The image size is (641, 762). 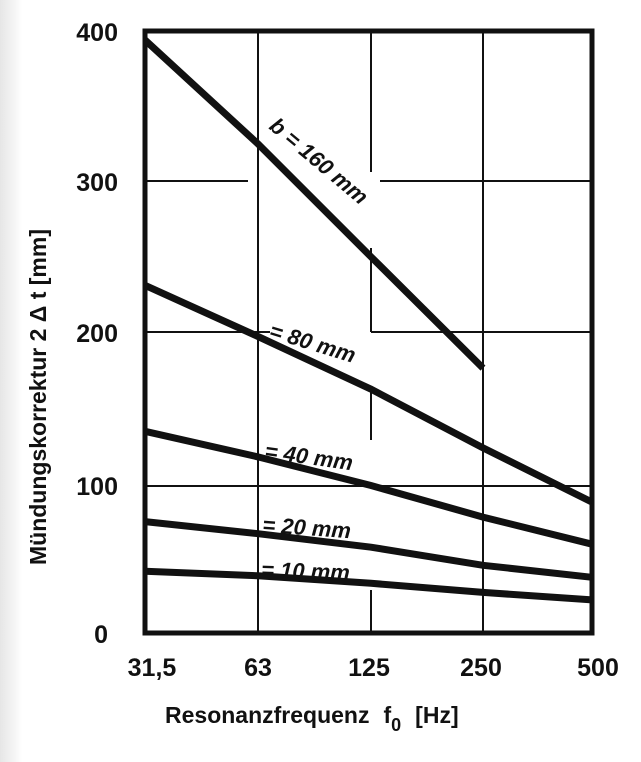 What do you see at coordinates (368, 487) in the screenshot?
I see `curve-b-40mm` at bounding box center [368, 487].